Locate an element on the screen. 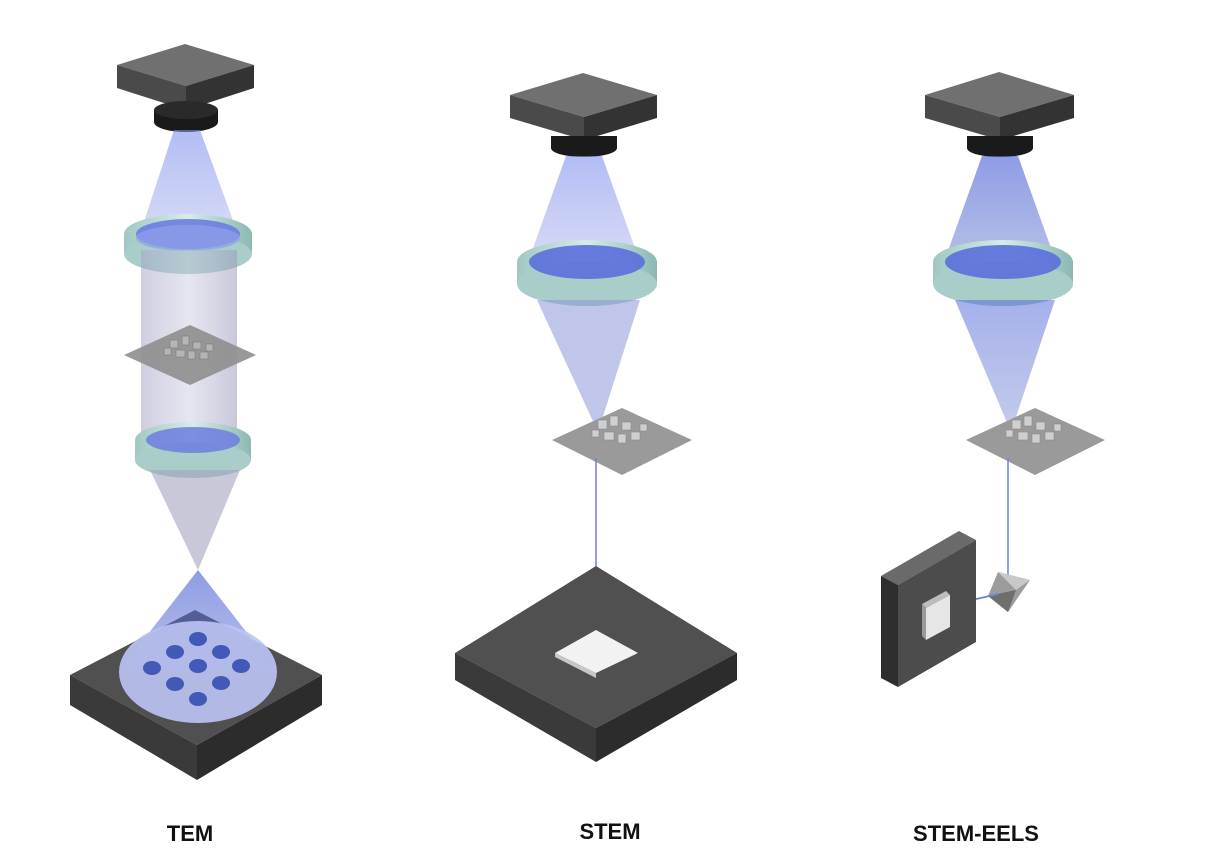 The image size is (1218, 865). stem-eels-label: STEM-EELS is located at coordinates (976, 833).